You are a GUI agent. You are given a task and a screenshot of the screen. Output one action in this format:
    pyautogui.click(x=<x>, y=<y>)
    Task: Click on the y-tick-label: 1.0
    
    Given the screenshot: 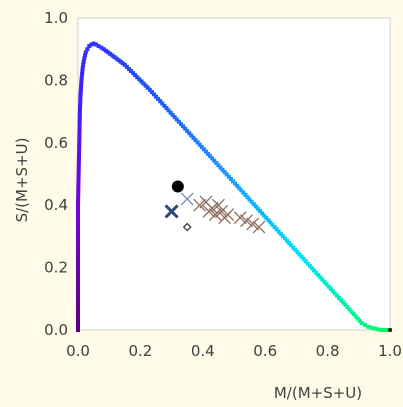 What is the action you would take?
    pyautogui.click(x=56, y=18)
    